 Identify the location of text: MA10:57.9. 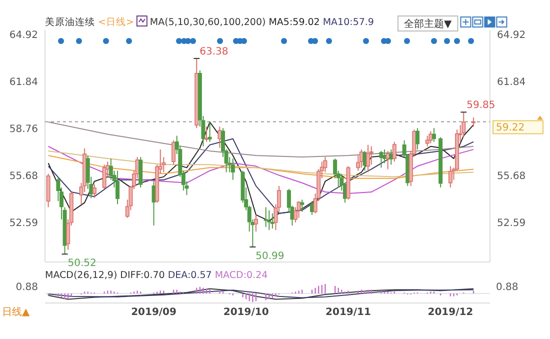
(348, 22).